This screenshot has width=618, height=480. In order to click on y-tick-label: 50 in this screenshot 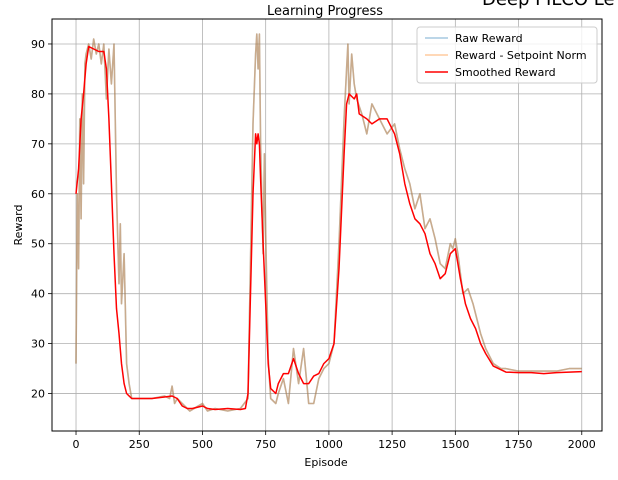, I will do `click(38, 244)`.